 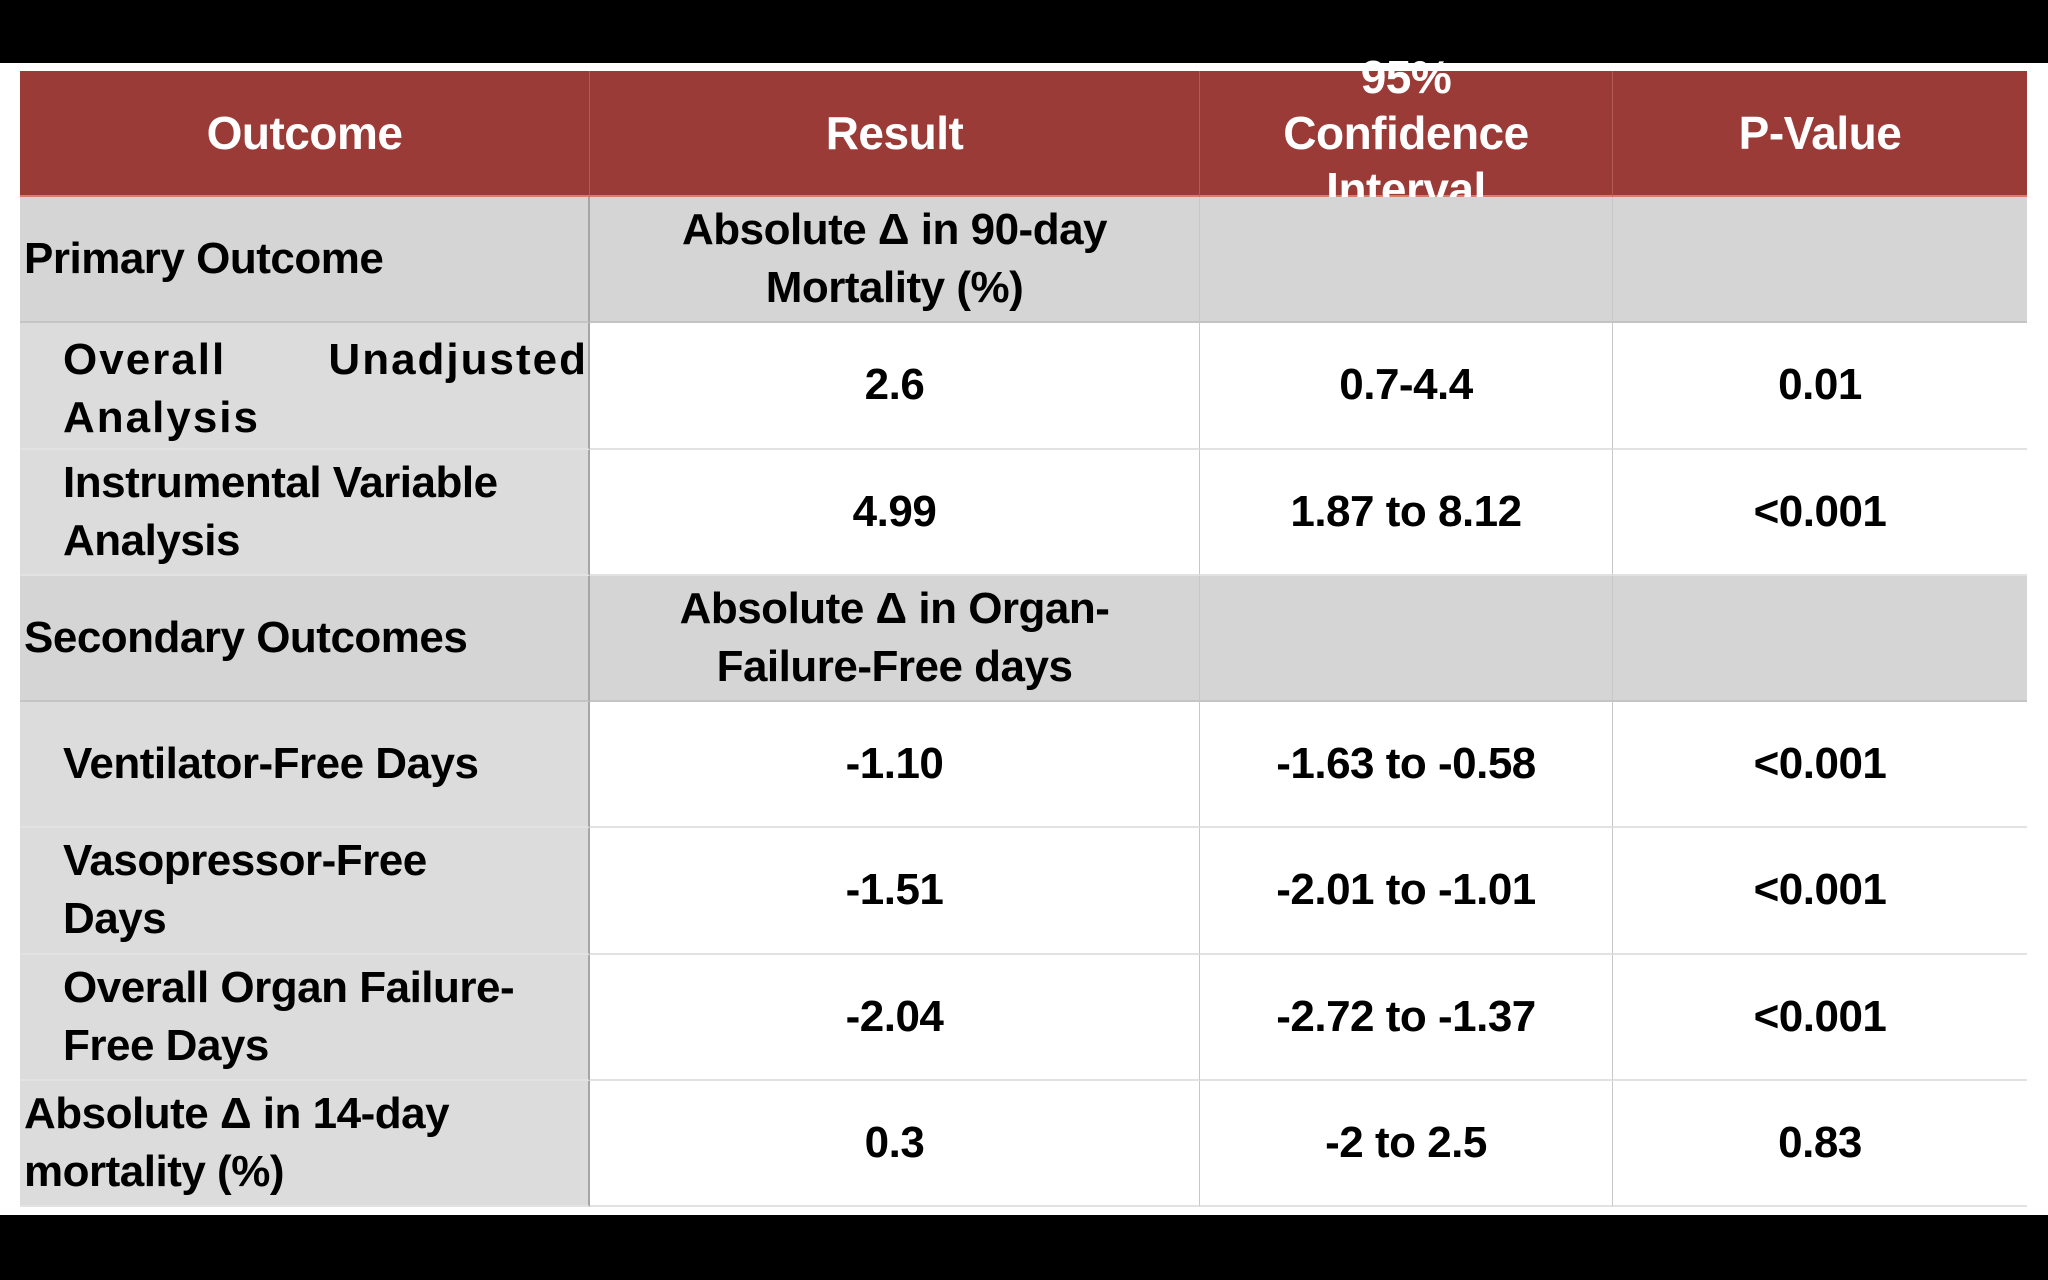 I want to click on row-unadjusted-label: Overall Unadjusted Analysis, so click(x=305, y=386).